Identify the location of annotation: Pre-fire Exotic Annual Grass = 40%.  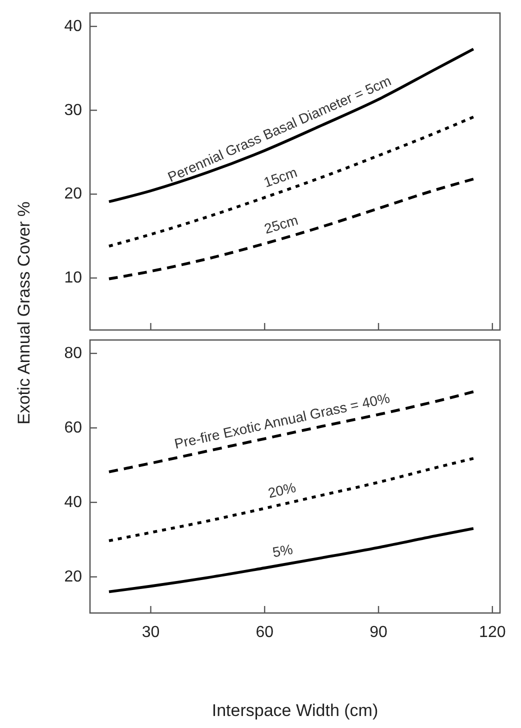
(282, 421).